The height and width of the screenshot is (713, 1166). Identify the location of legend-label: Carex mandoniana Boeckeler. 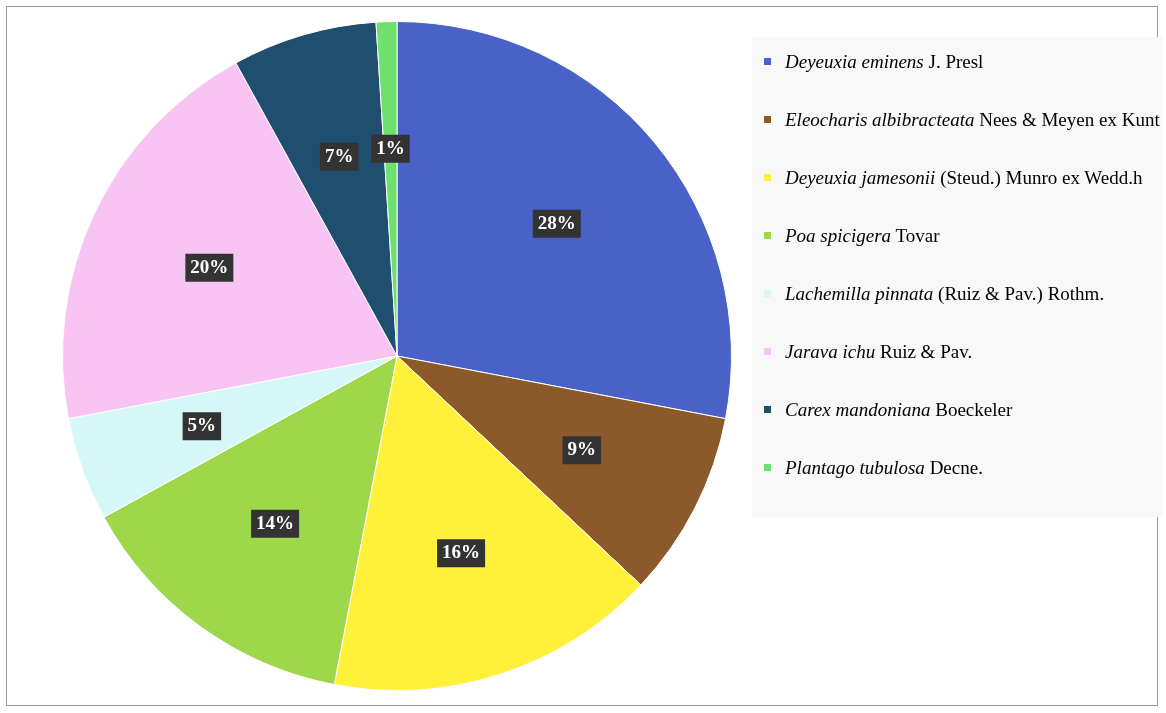
(899, 410).